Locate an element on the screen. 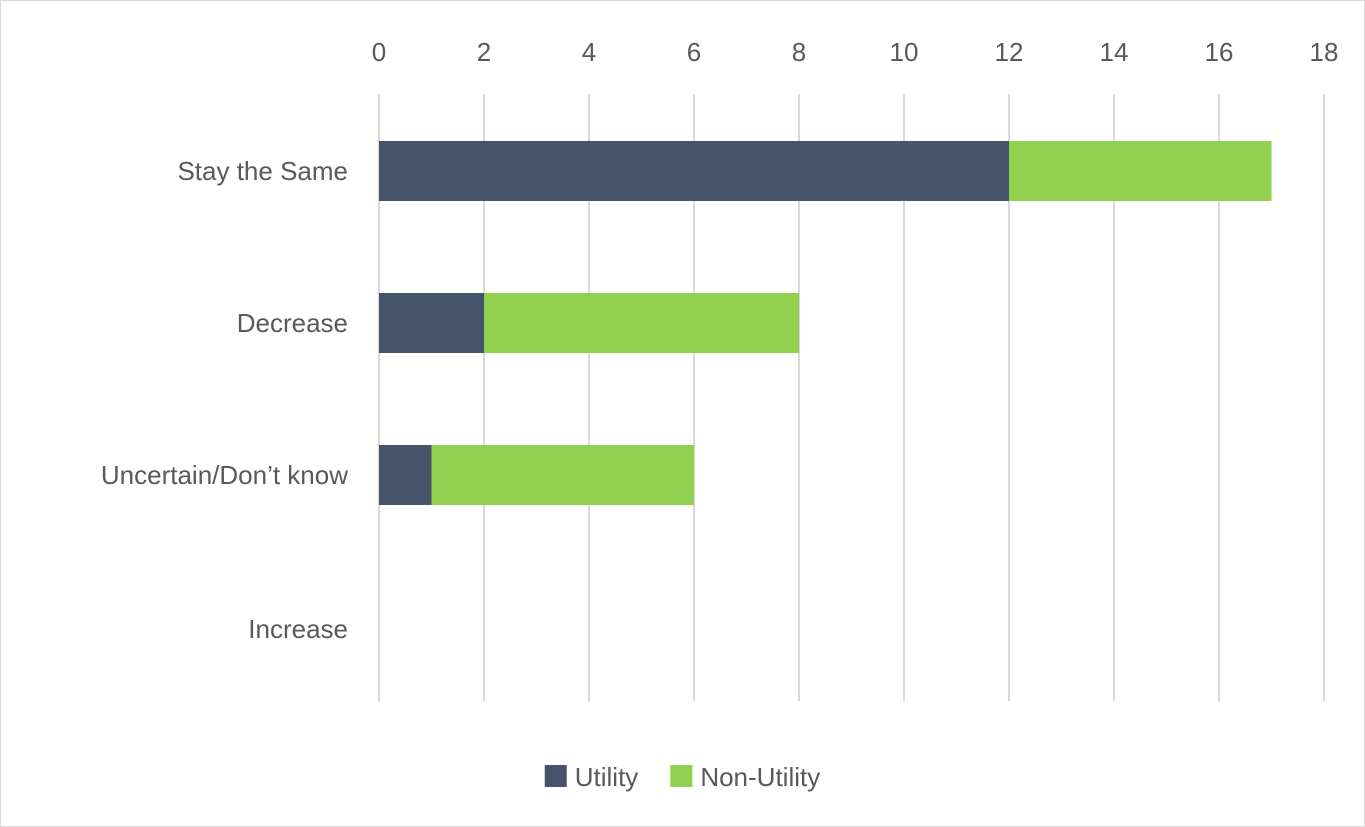  legend-item-utility: Utility is located at coordinates (591, 777).